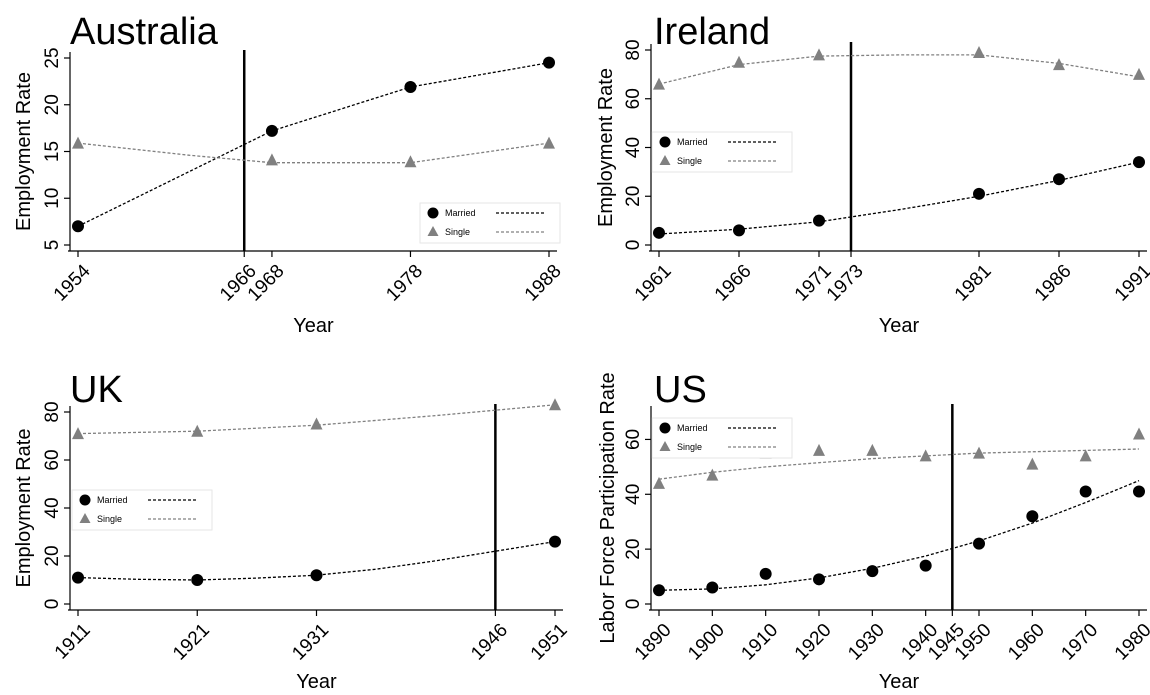  Describe the element at coordinates (1026, 642) in the screenshot. I see `x-tick-label: 1960` at that location.